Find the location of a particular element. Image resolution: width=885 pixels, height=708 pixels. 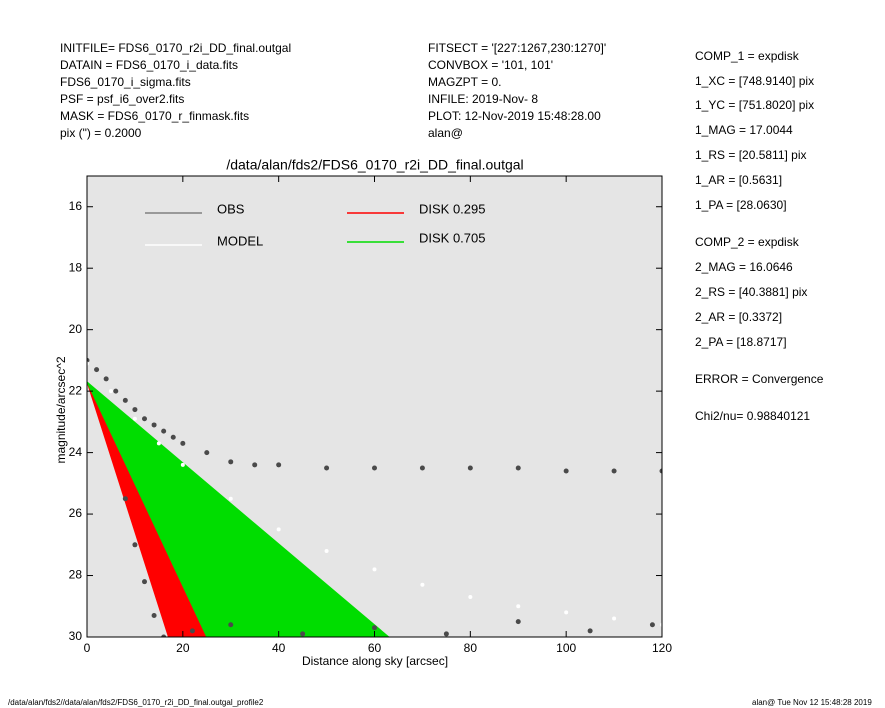

x-tick-label: 120 is located at coordinates (662, 648).